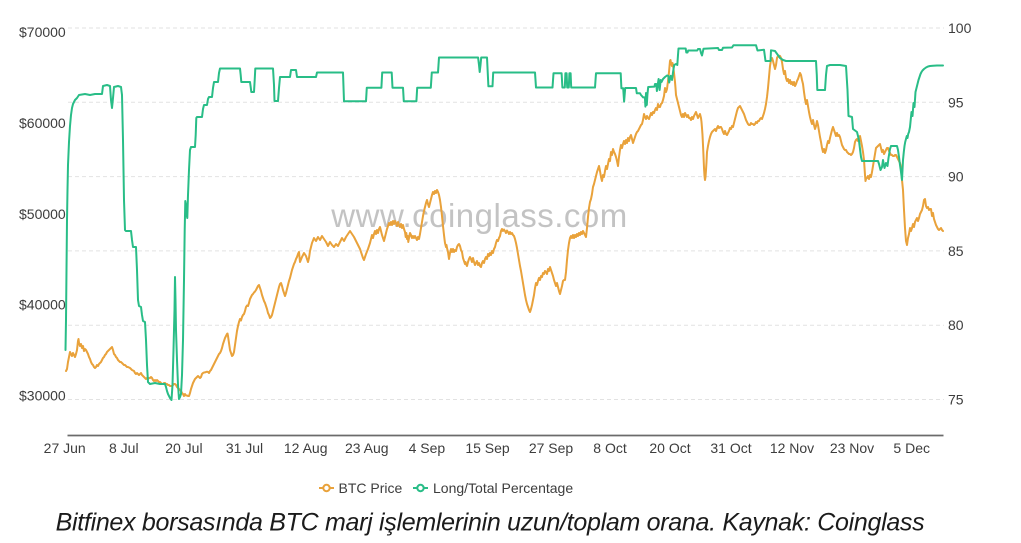 The width and height of the screenshot is (1021, 543). What do you see at coordinates (487, 448) in the screenshot?
I see `svg-text: 15 Sep` at bounding box center [487, 448].